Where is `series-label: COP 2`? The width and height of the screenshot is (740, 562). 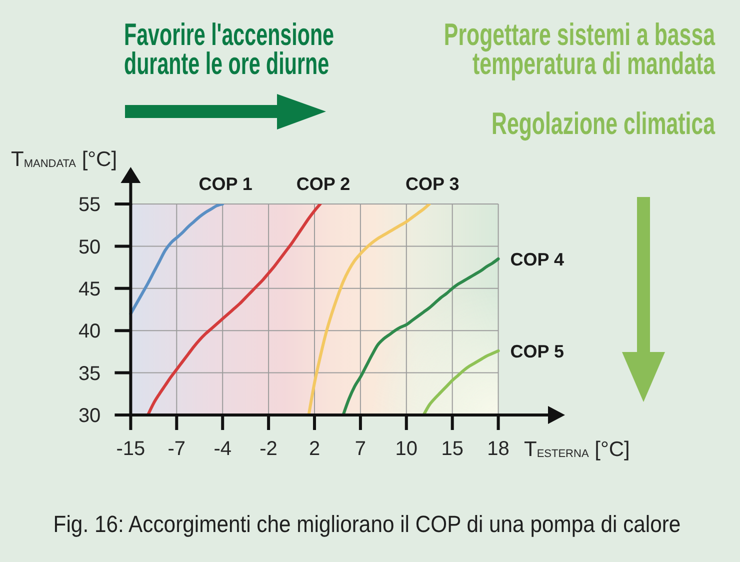
series-label: COP 2 is located at coordinates (323, 184).